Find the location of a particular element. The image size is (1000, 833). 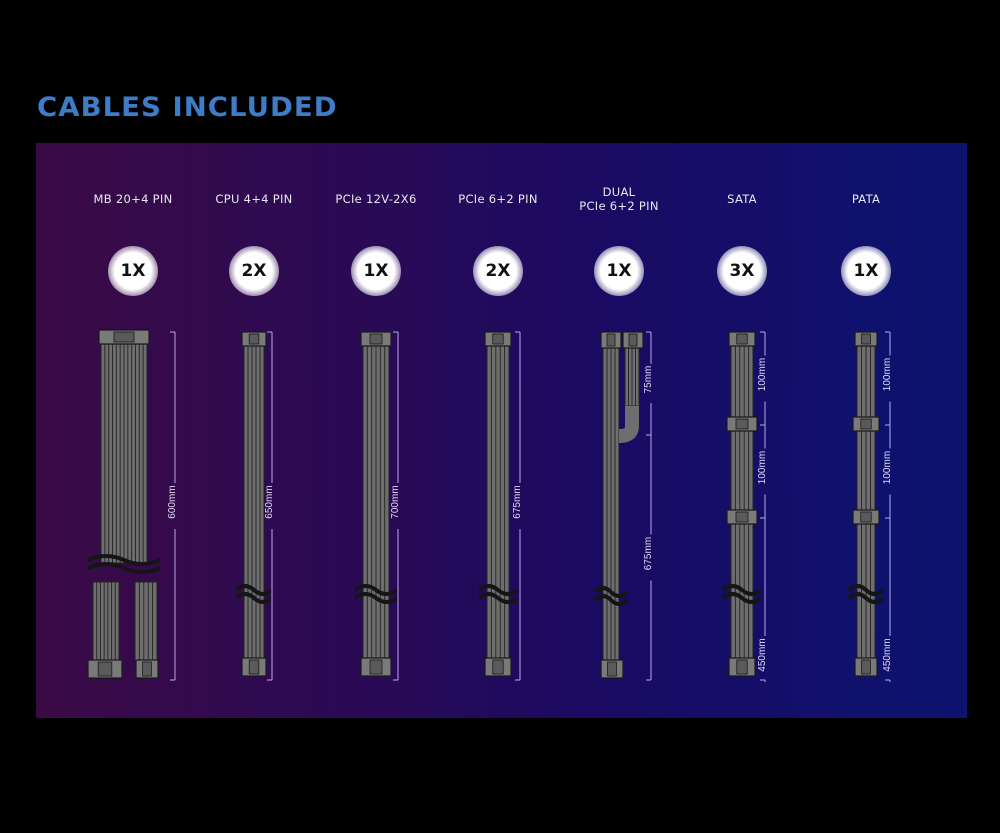

cable-label: CPU 4+4 PIN is located at coordinates (254, 199).